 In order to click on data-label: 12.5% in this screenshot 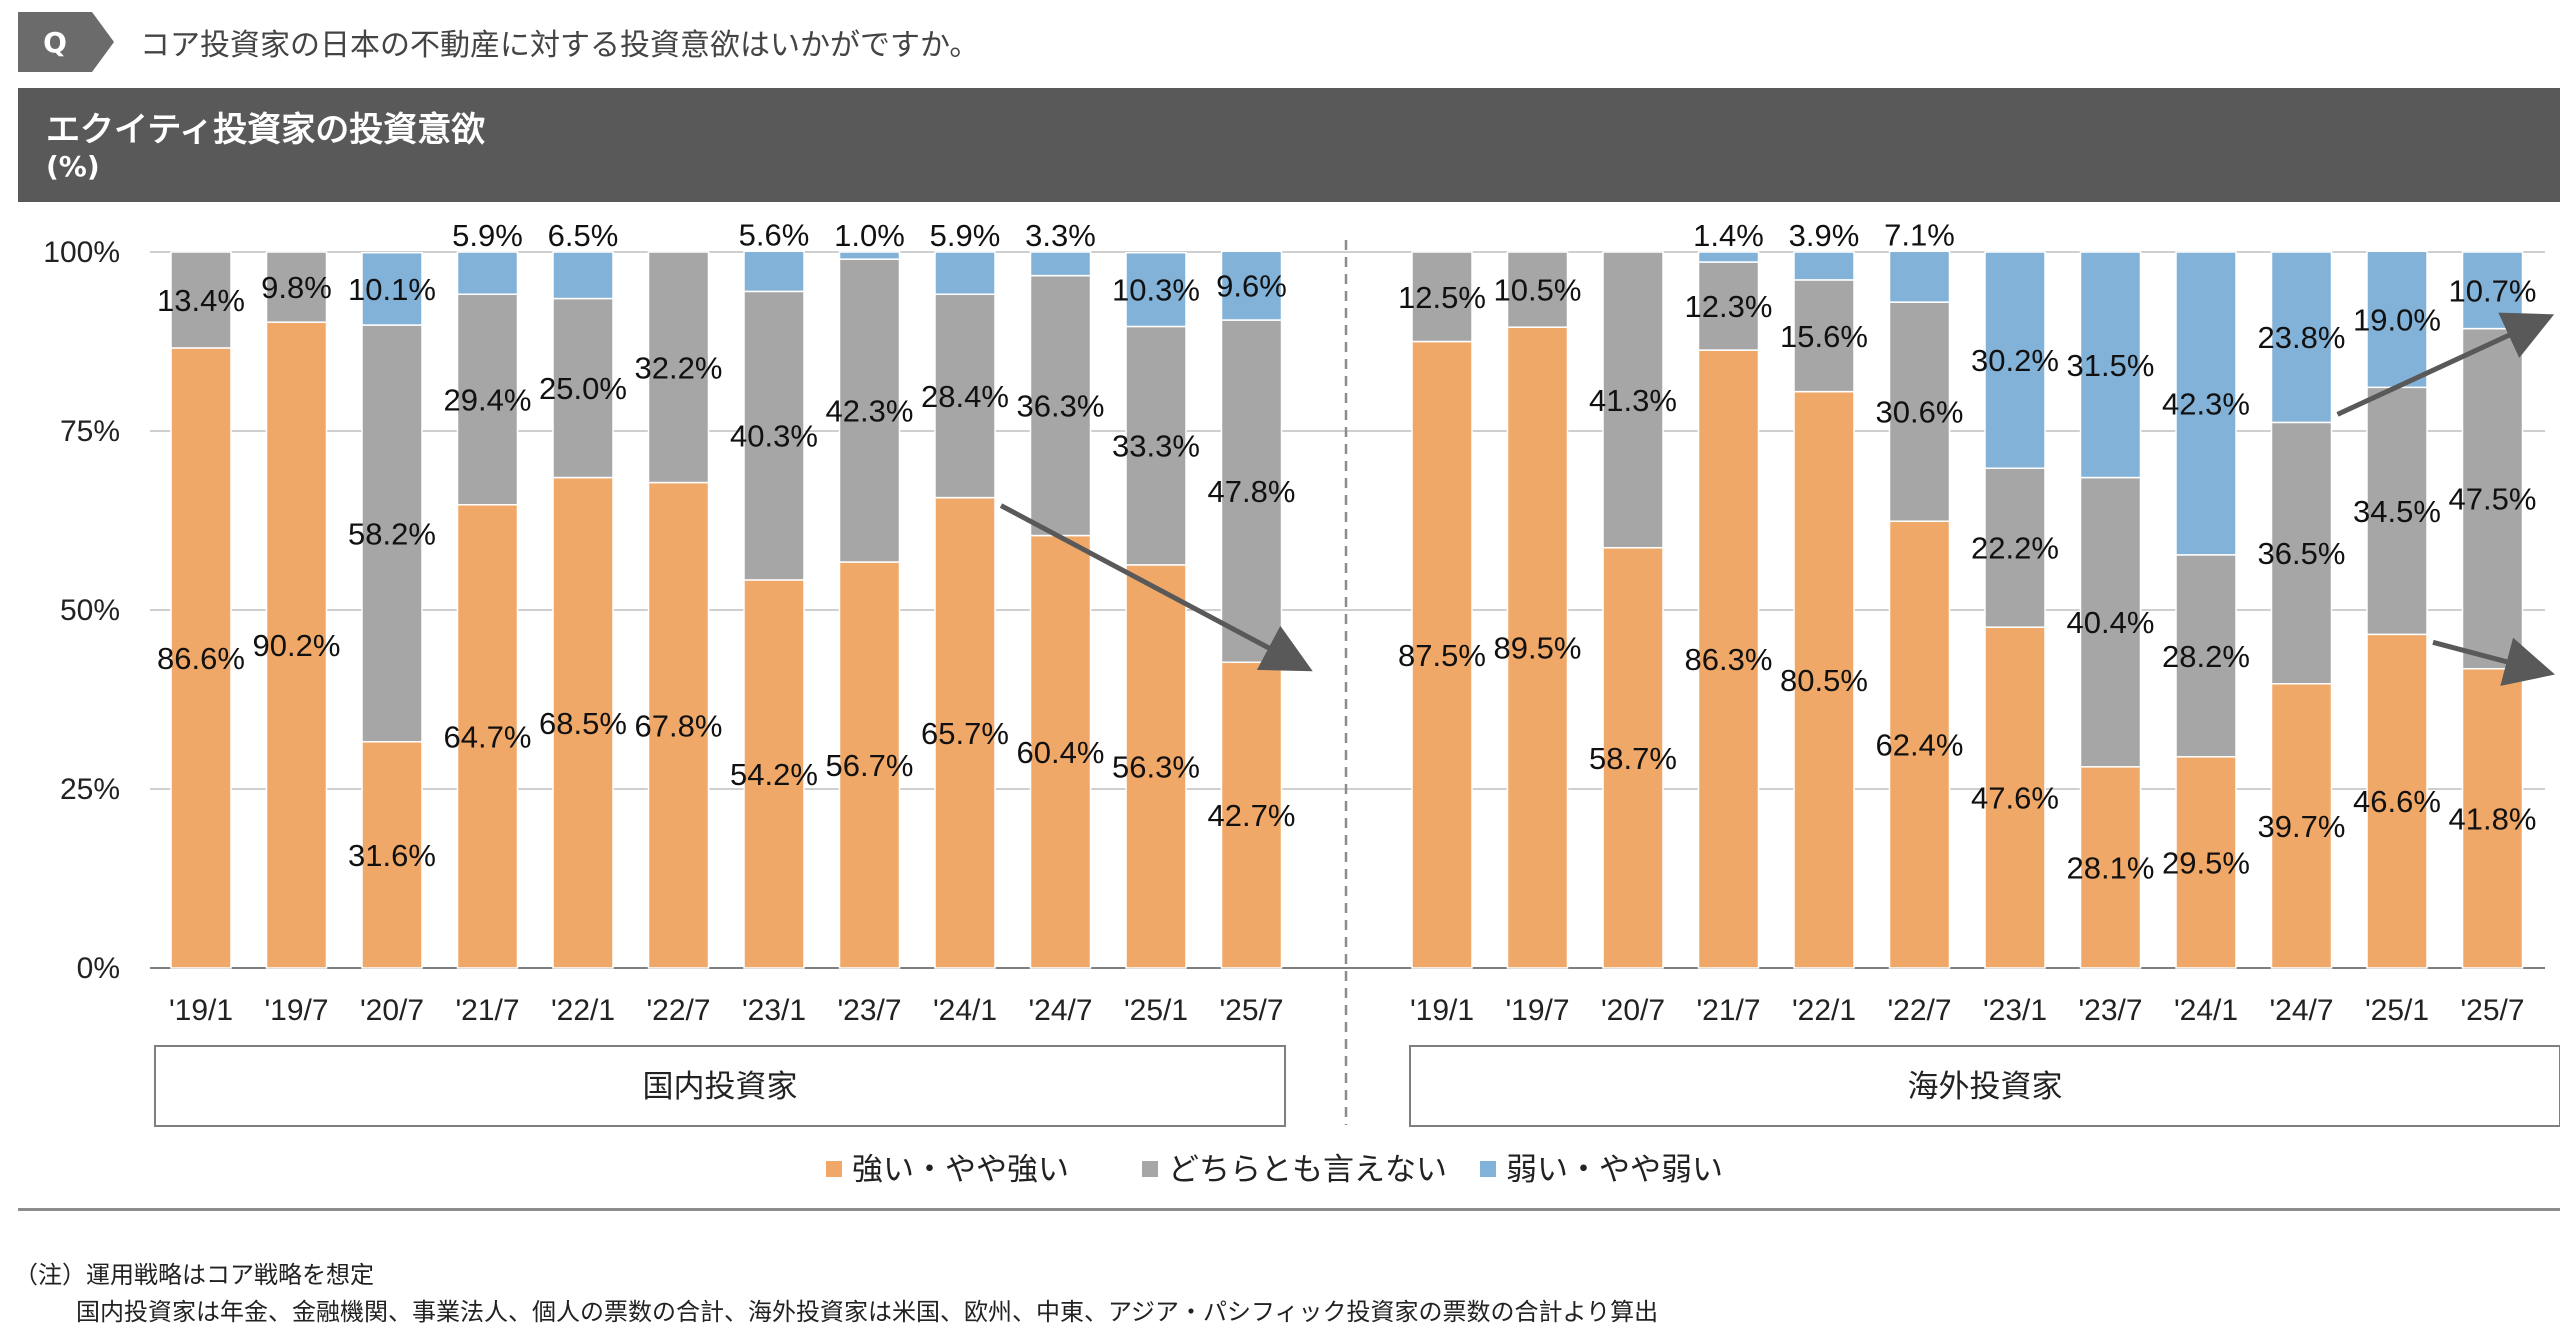, I will do `click(1442, 297)`.